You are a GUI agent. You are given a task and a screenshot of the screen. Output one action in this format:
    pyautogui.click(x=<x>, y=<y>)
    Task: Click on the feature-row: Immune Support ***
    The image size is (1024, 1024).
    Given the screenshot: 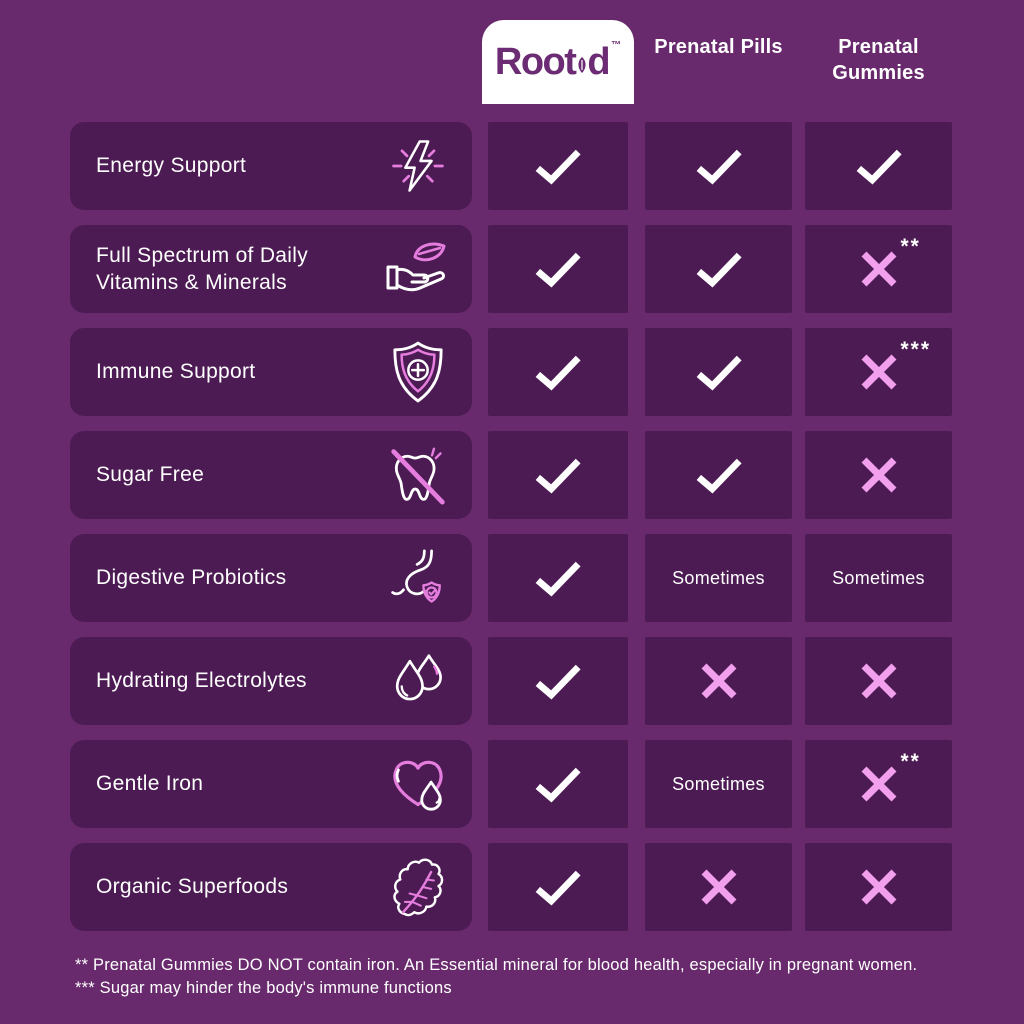 What is the action you would take?
    pyautogui.click(x=511, y=372)
    